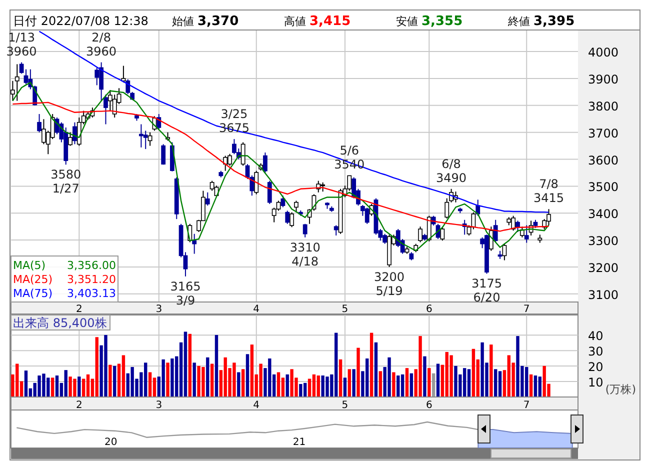 The height and width of the screenshot is (470, 653). Describe the element at coordinates (603, 214) in the screenshot. I see `y-tick-label: 3400` at that location.